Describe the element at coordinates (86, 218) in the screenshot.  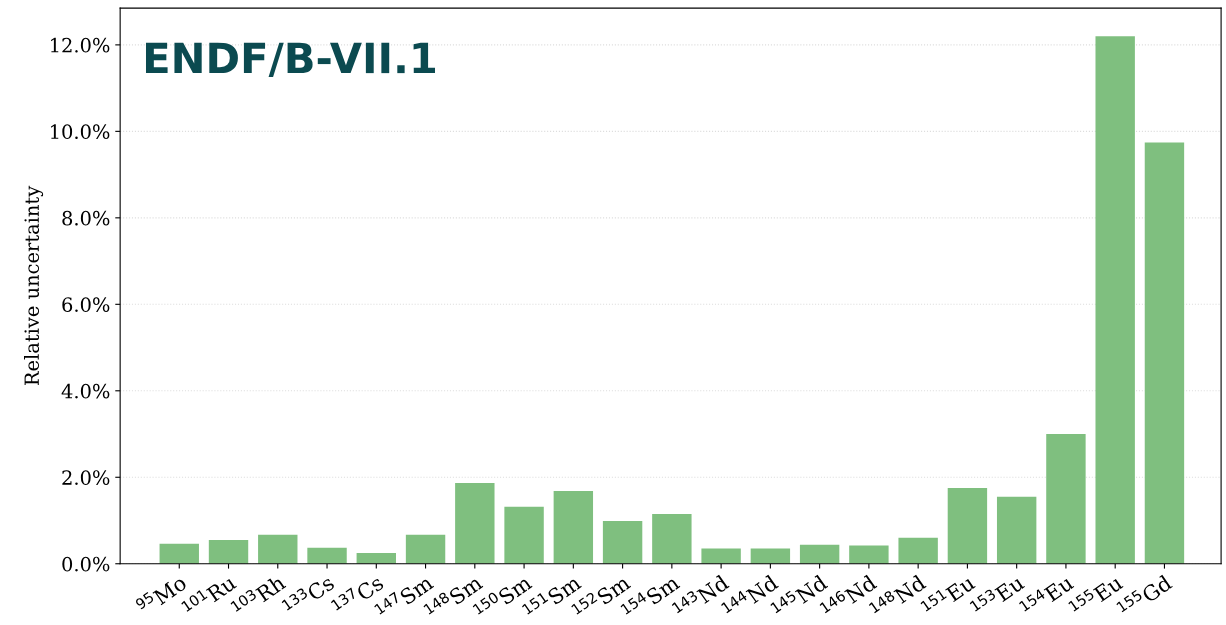
I see `y-tick-label: 8.0%` at that location.